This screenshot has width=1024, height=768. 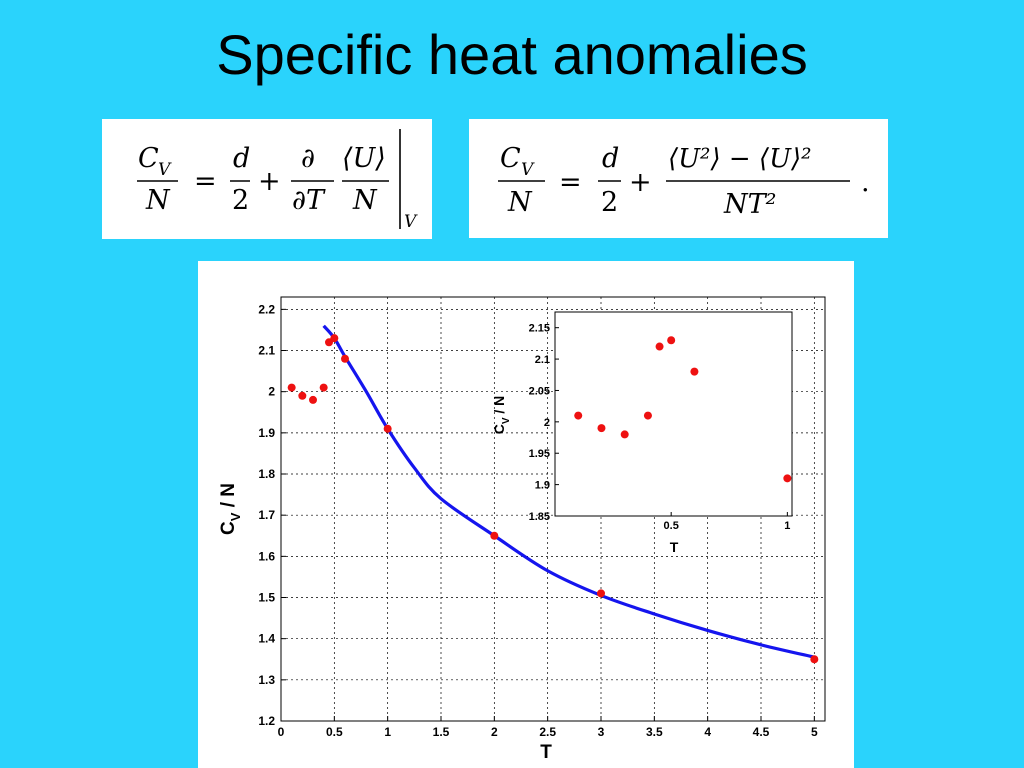 What do you see at coordinates (506, 420) in the screenshot?
I see `inset-y-label-sub: V` at bounding box center [506, 420].